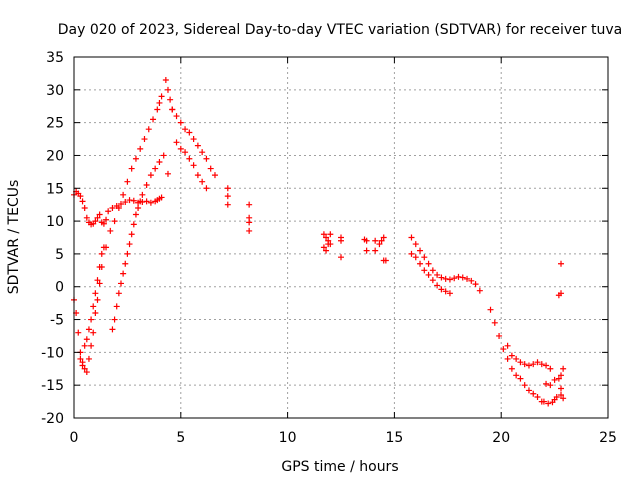 The height and width of the screenshot is (480, 640). I want to click on y-tick-label: 25, so click(55, 124).